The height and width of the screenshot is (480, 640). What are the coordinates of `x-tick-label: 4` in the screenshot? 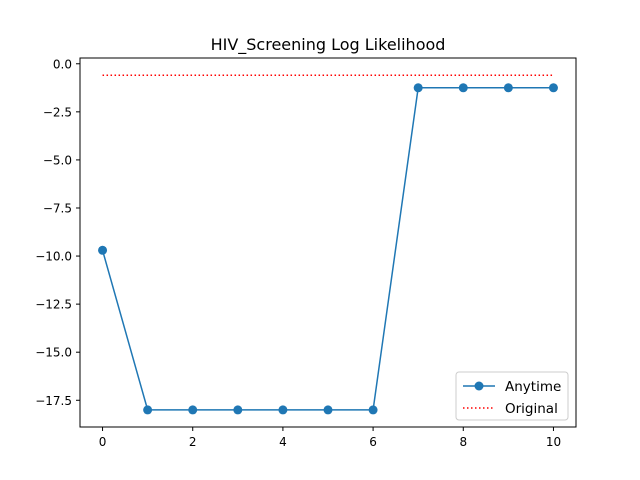 It's located at (283, 442).